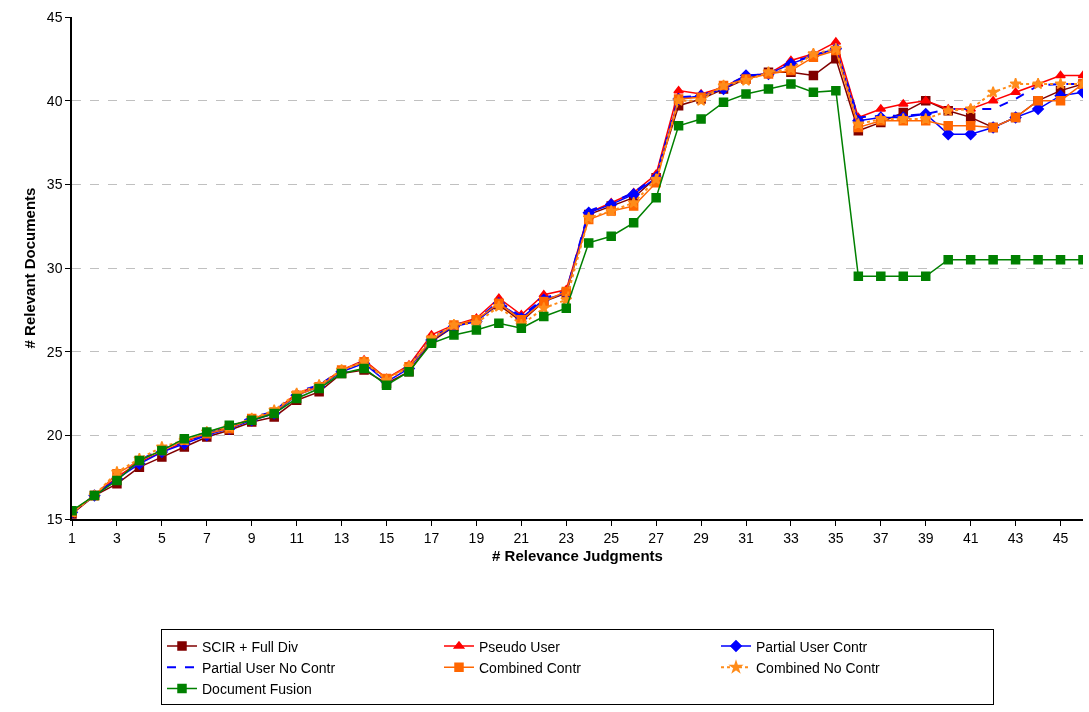  I want to click on x-tick-label: 13, so click(341, 537).